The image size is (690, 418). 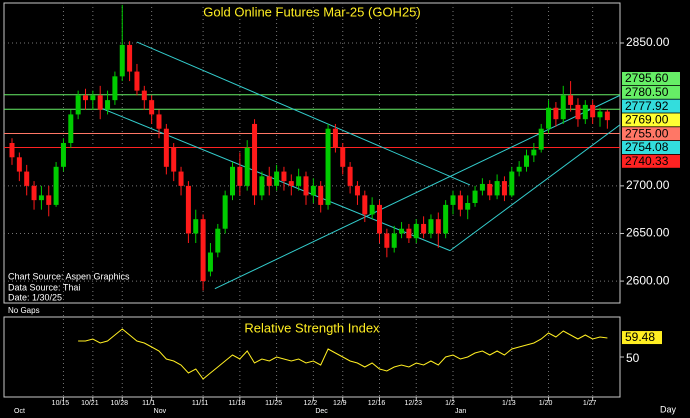 What do you see at coordinates (633, 358) in the screenshot?
I see `y-tick-label: 50` at bounding box center [633, 358].